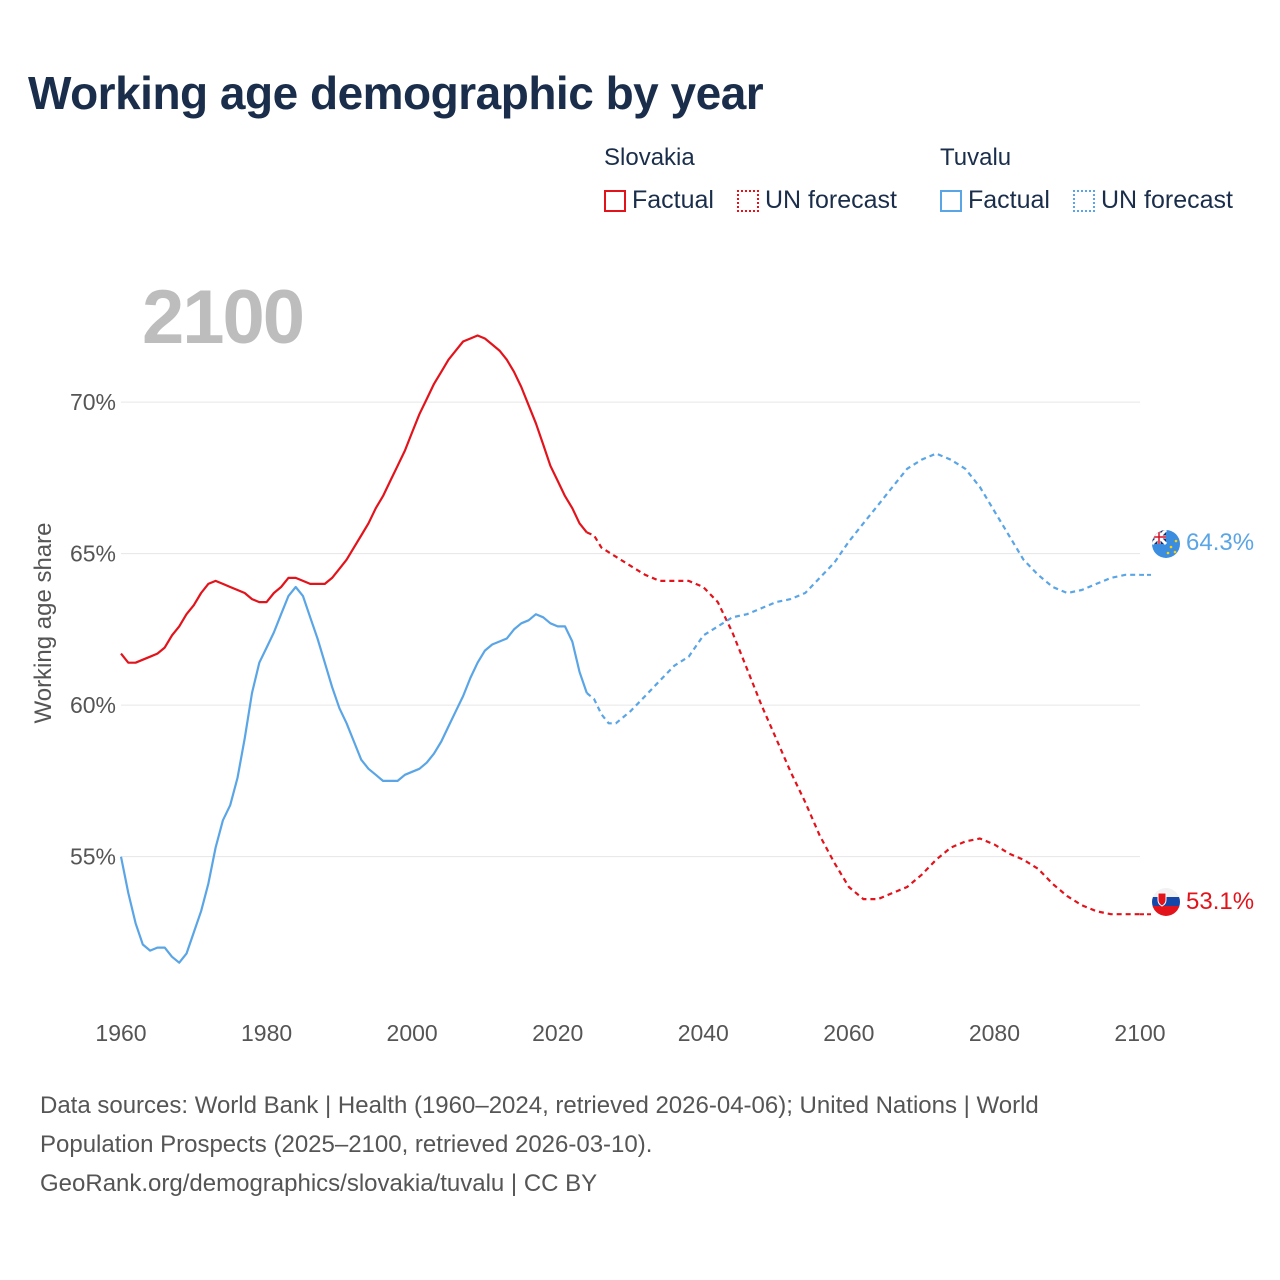  What do you see at coordinates (557, 1033) in the screenshot?
I see `x-tick-label: 2020` at bounding box center [557, 1033].